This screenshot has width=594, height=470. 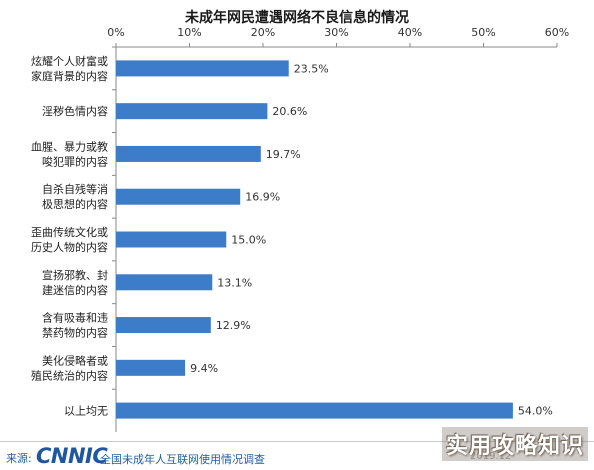 What do you see at coordinates (189, 32) in the screenshot?
I see `x-tick-label: 10%` at bounding box center [189, 32].